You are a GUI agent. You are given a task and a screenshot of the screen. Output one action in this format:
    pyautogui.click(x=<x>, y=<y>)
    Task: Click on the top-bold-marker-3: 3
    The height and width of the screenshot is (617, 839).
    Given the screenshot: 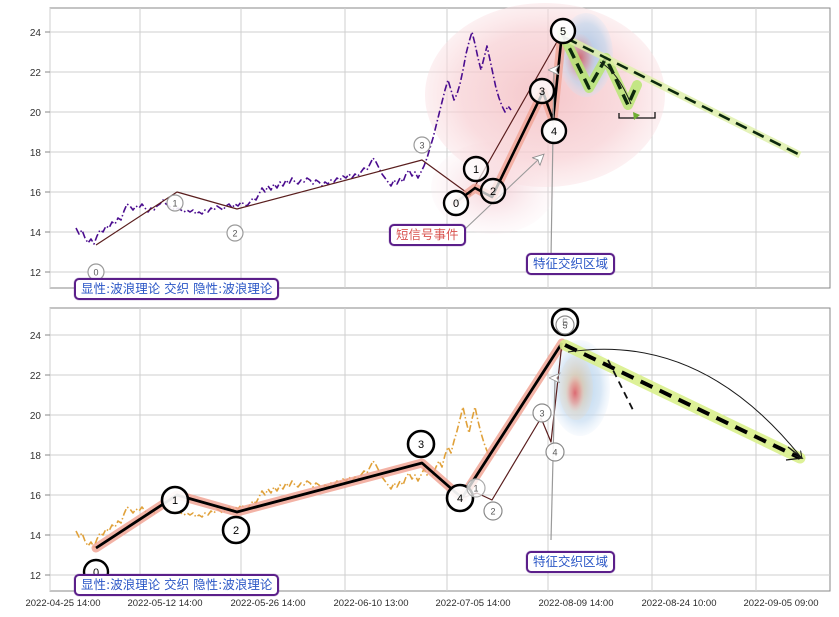 What is the action you would take?
    pyautogui.click(x=542, y=91)
    